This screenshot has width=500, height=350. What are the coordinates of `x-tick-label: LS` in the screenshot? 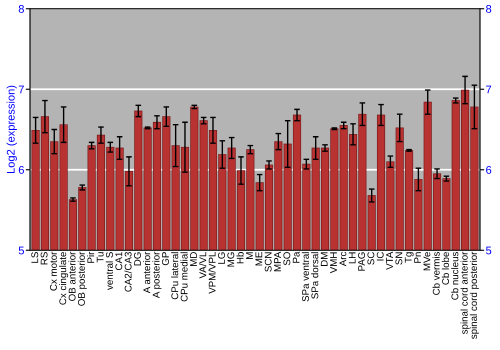 It's located at (34, 257).